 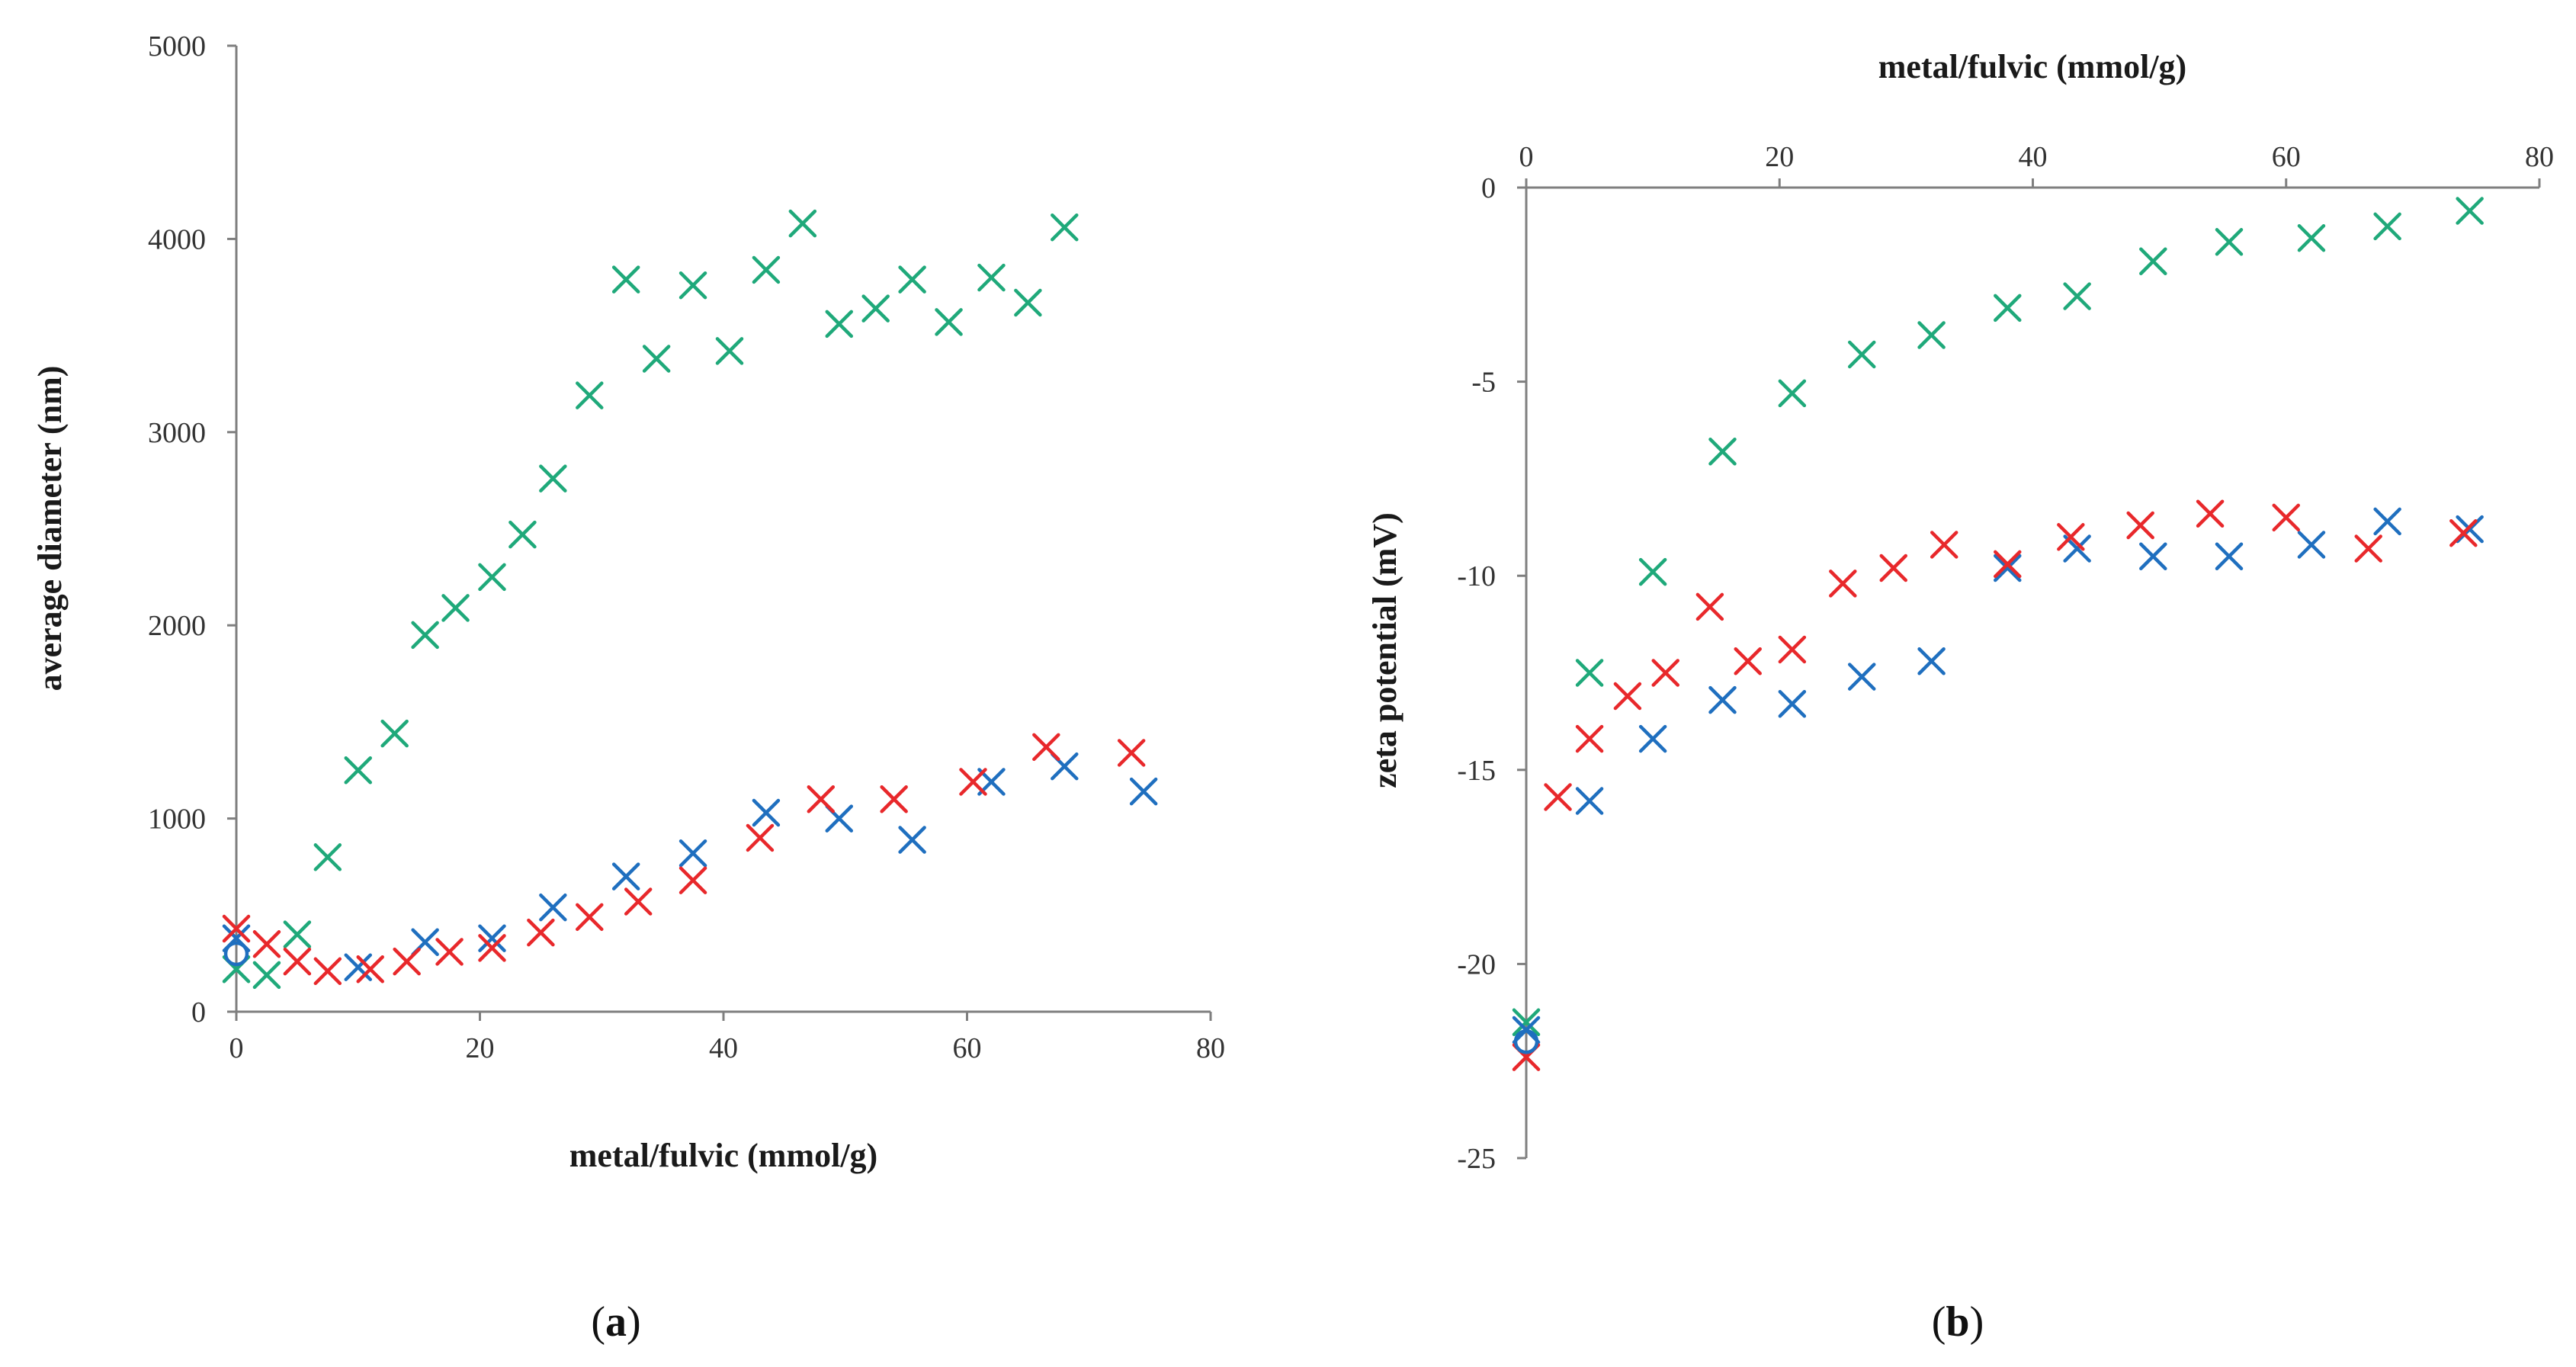 I want to click on panel-label-a: (a), so click(x=615, y=1322).